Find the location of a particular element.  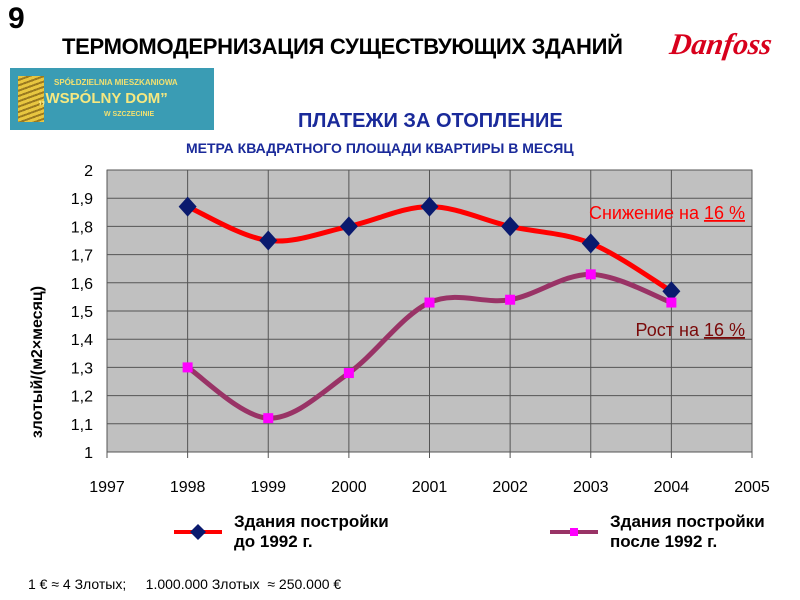

x-tick-label: 1998 is located at coordinates (188, 487).